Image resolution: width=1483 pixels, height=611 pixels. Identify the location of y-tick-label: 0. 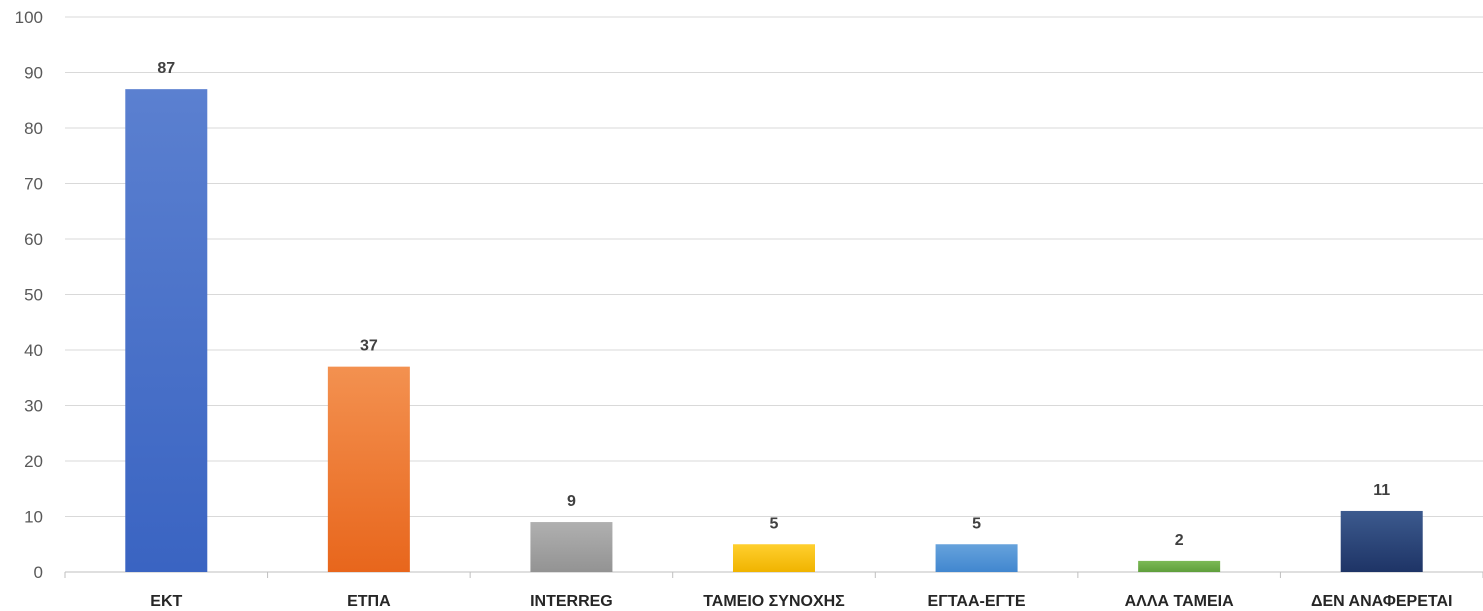
(38, 572).